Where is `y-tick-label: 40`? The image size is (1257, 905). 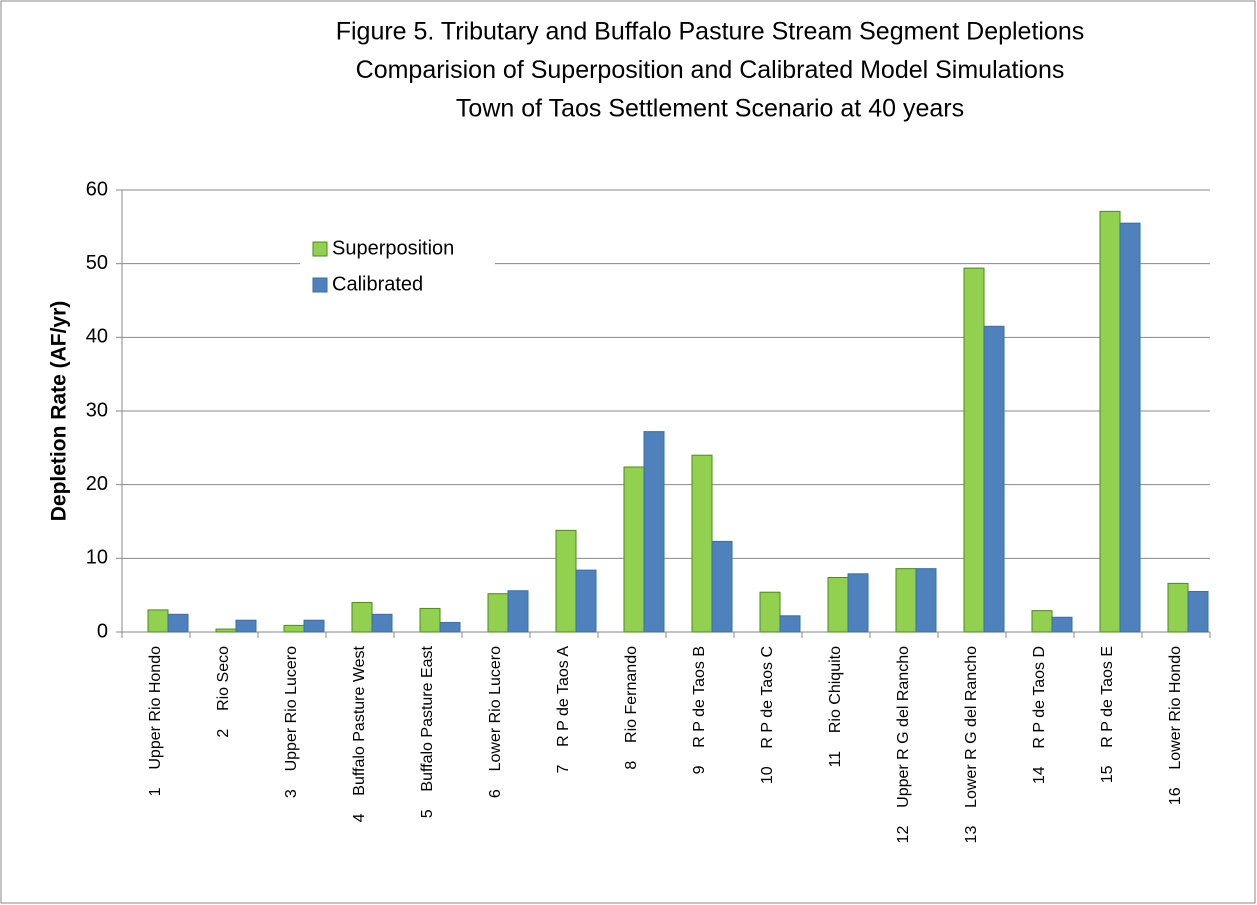 y-tick-label: 40 is located at coordinates (97, 337).